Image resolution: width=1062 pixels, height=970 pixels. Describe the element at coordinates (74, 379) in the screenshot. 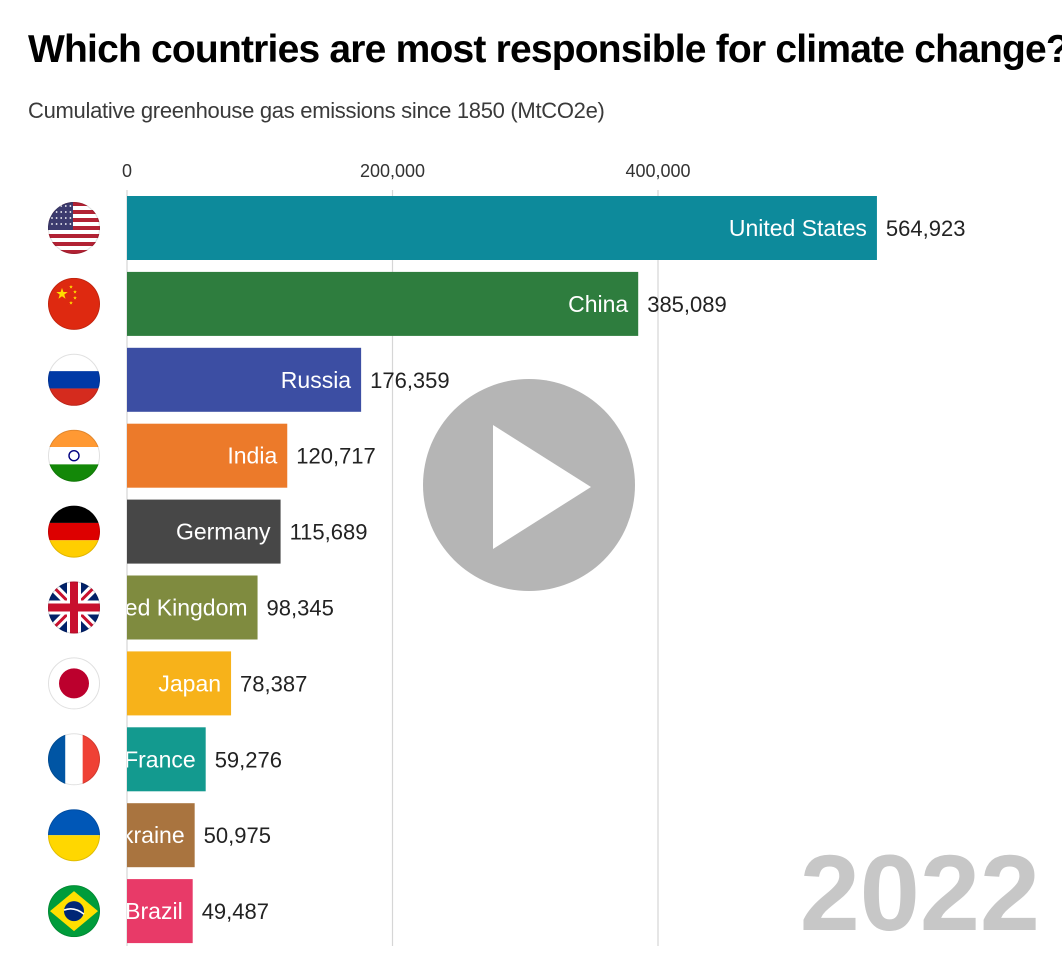

I see `russia-flag` at that location.